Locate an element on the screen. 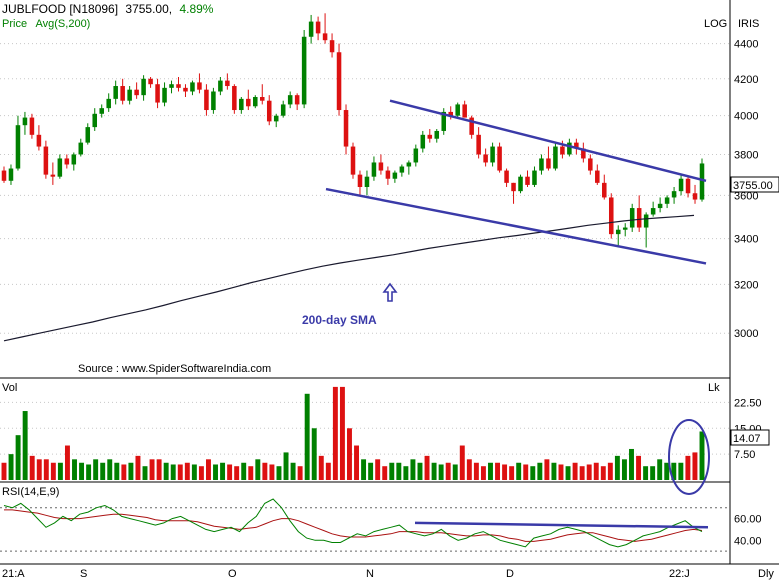 The image size is (779, 581). x-label-dec: D is located at coordinates (510, 574).